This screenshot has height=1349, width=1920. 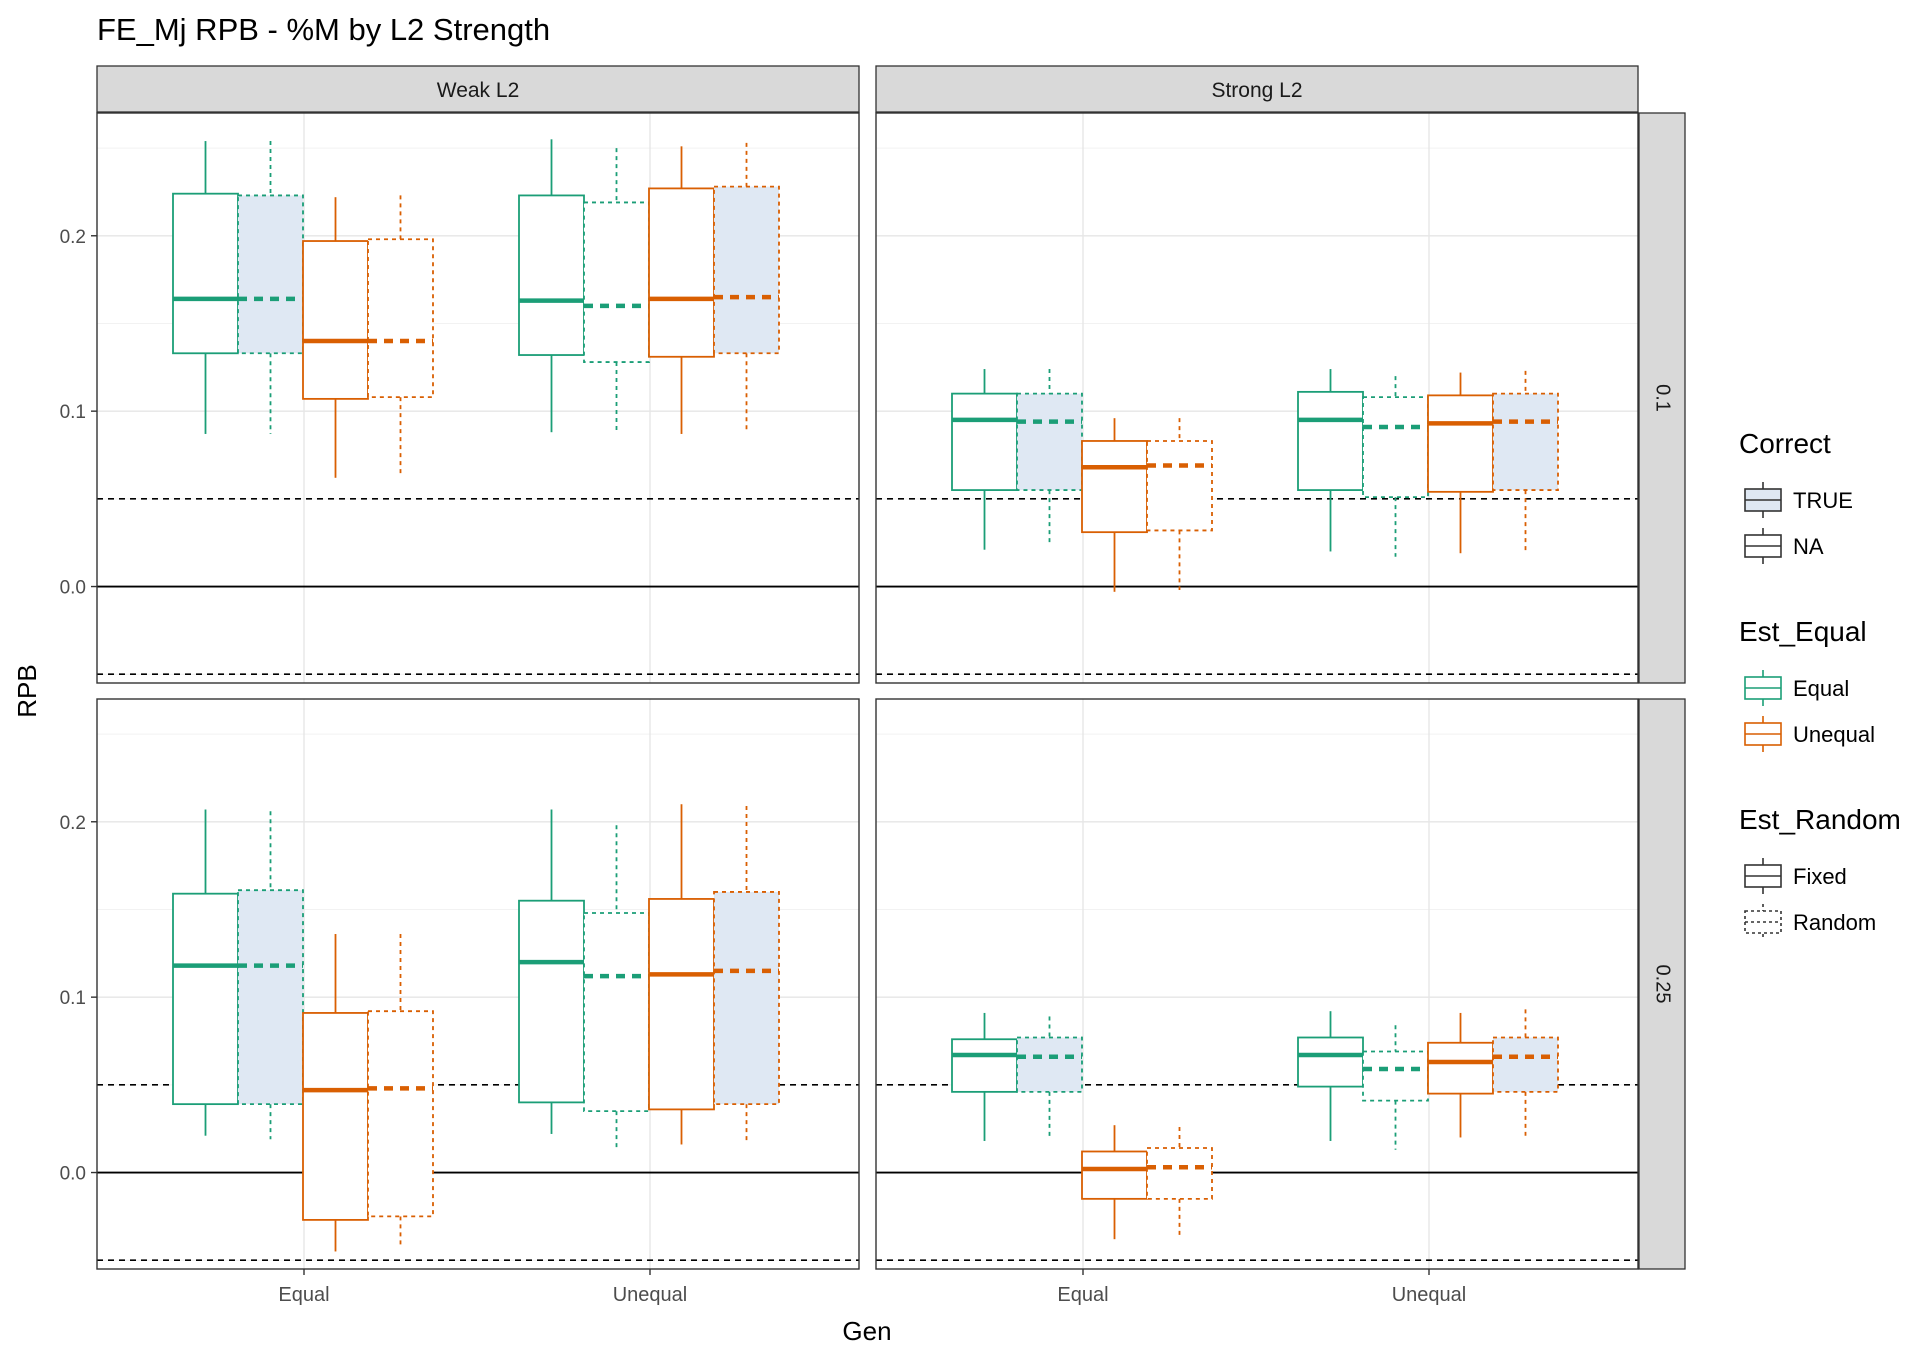 I want to click on legend-label: Fixed, so click(x=1820, y=876).